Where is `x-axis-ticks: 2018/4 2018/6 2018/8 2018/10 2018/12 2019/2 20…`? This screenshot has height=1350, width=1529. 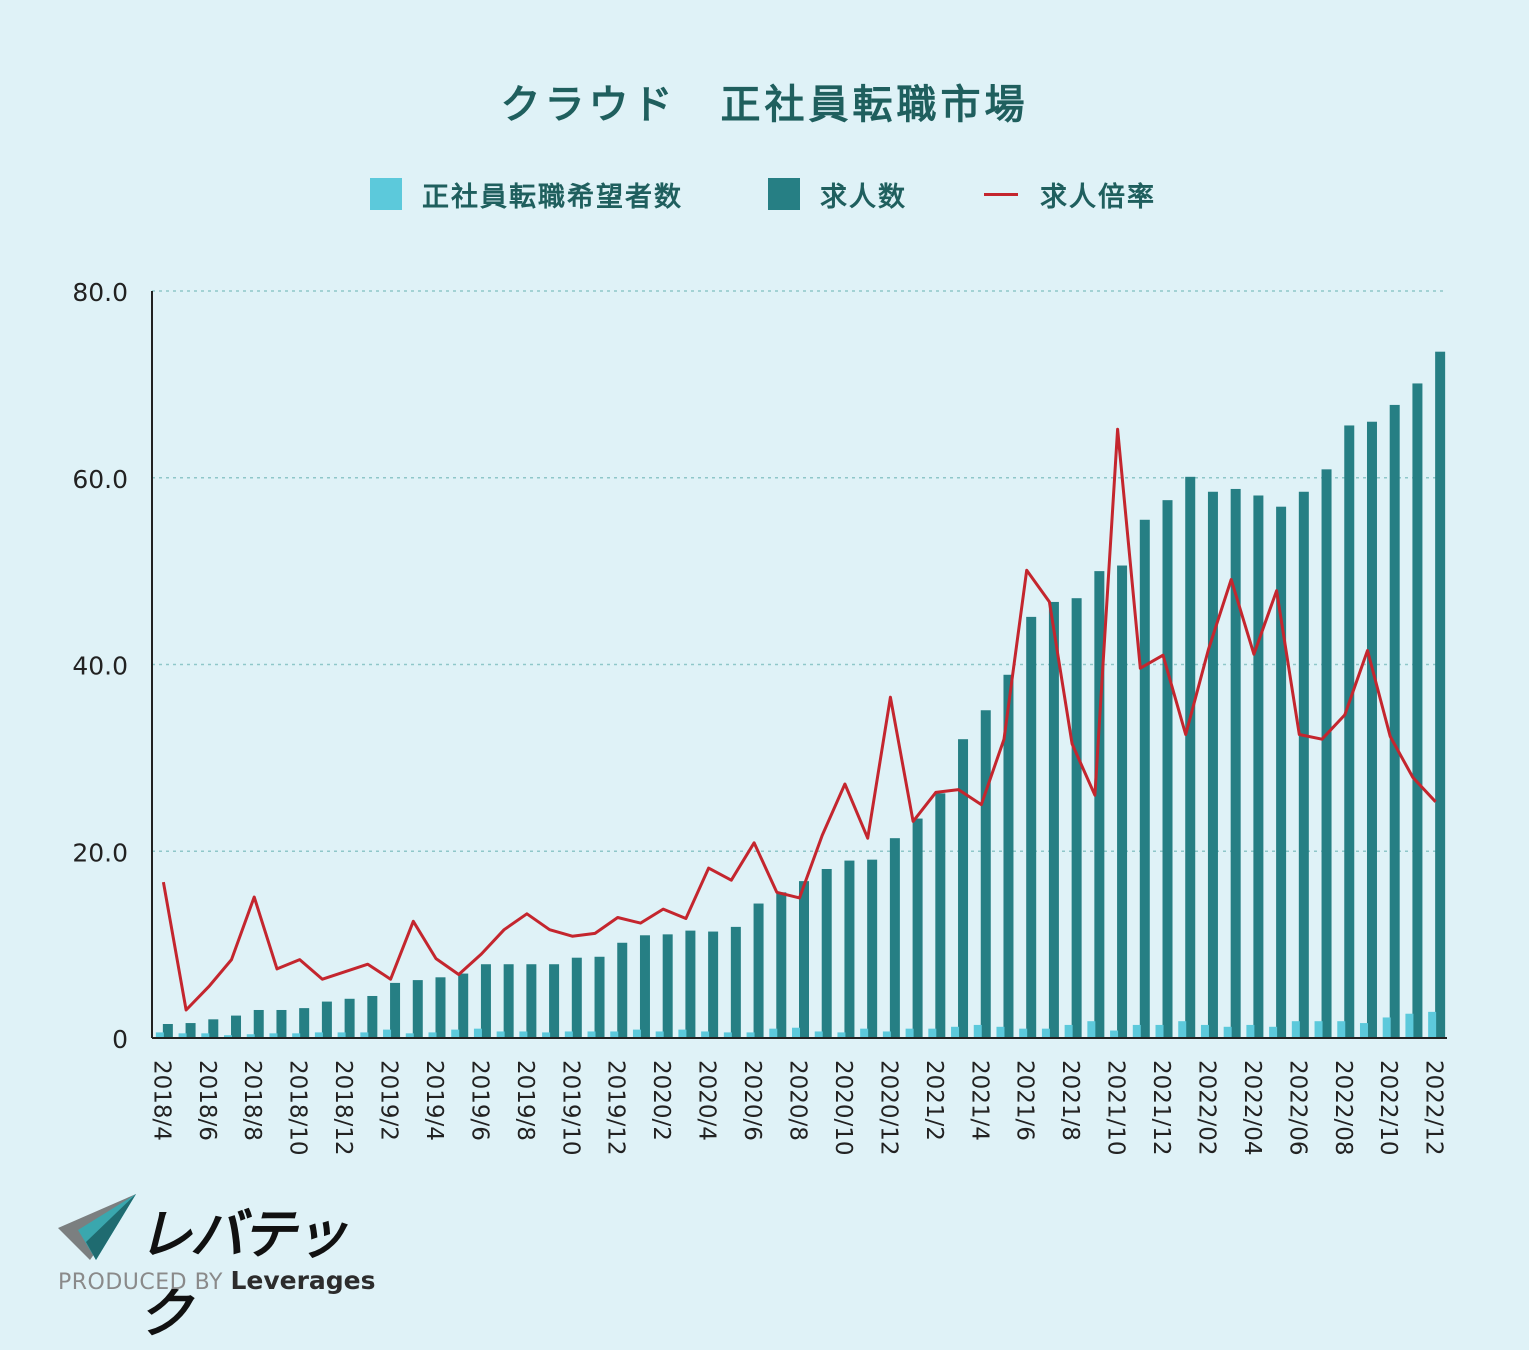
x-axis-ticks: 2018/4 2018/6 2018/8 2018/10 2018/12 2019/2 20… is located at coordinates (797, 1108).